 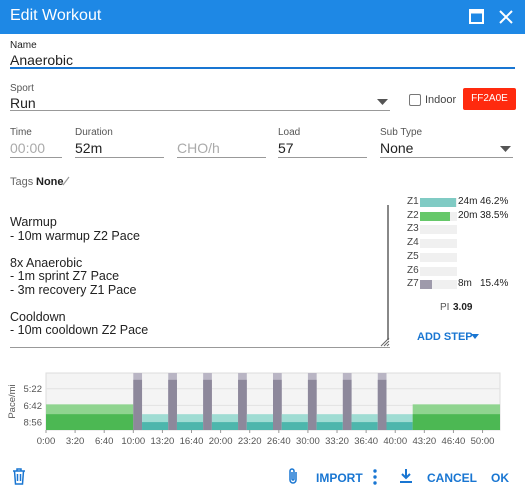 What do you see at coordinates (22, 88) in the screenshot?
I see `sport-label: Sport` at bounding box center [22, 88].